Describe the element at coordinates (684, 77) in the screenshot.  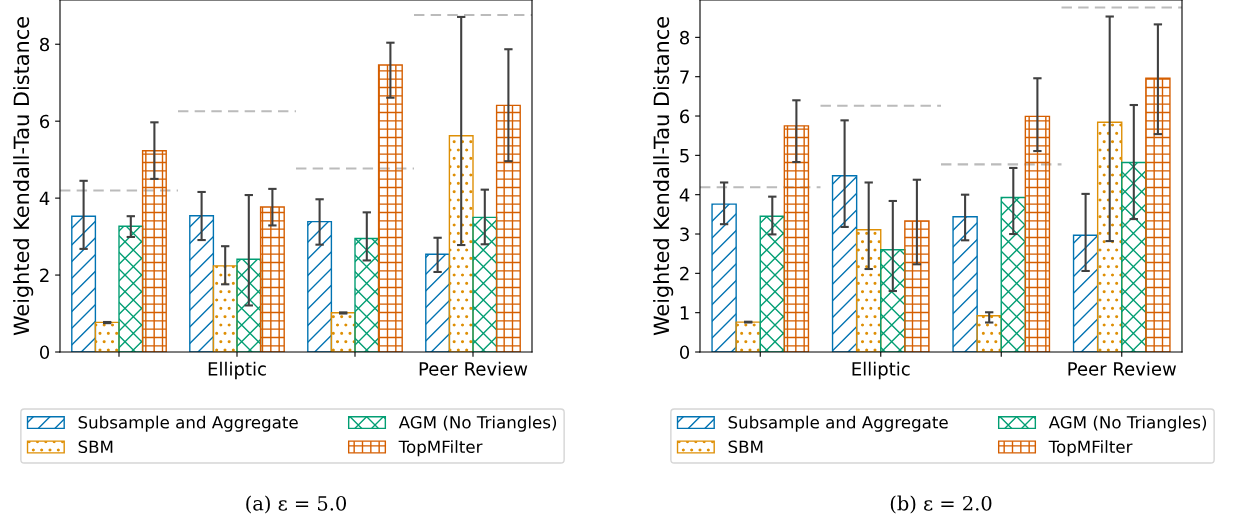
I see `y-tick-label: 7` at that location.